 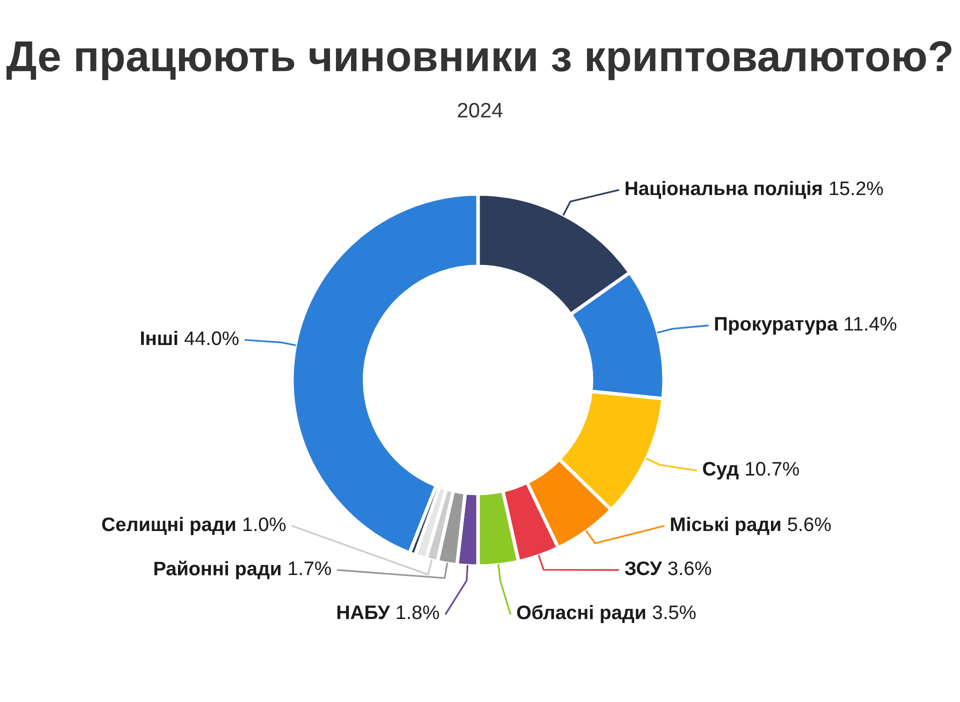 What do you see at coordinates (809, 524) in the screenshot?
I see `data-label: 5.6%` at bounding box center [809, 524].